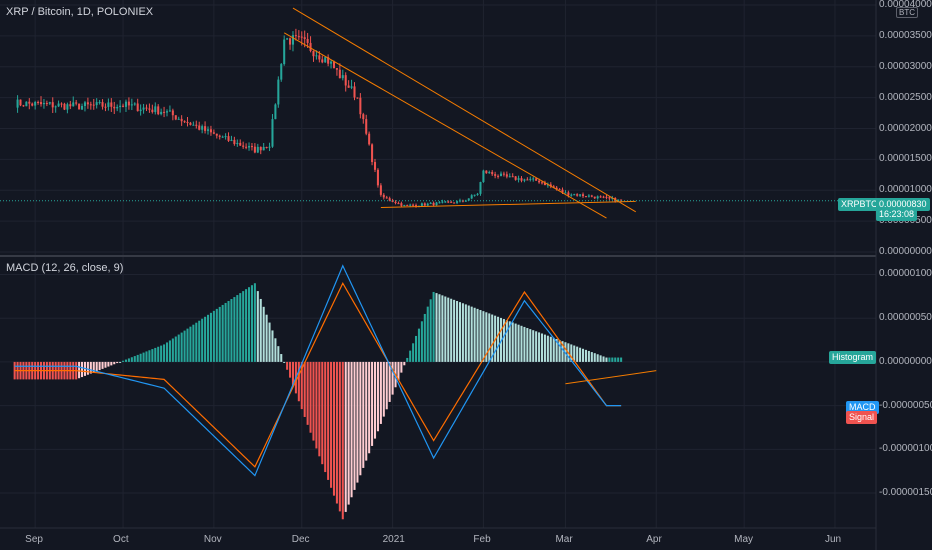  What do you see at coordinates (859, 204) in the screenshot?
I see `symbol-badge: XRPBTC` at bounding box center [859, 204].